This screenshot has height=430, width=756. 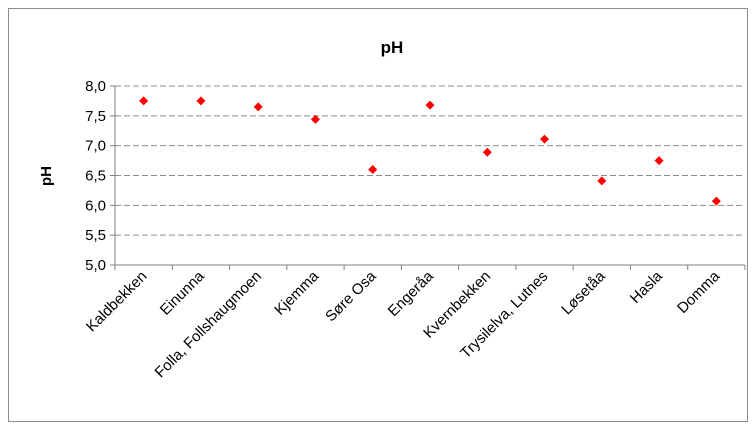 I want to click on y-tick-label: 7,5, so click(x=95, y=116).